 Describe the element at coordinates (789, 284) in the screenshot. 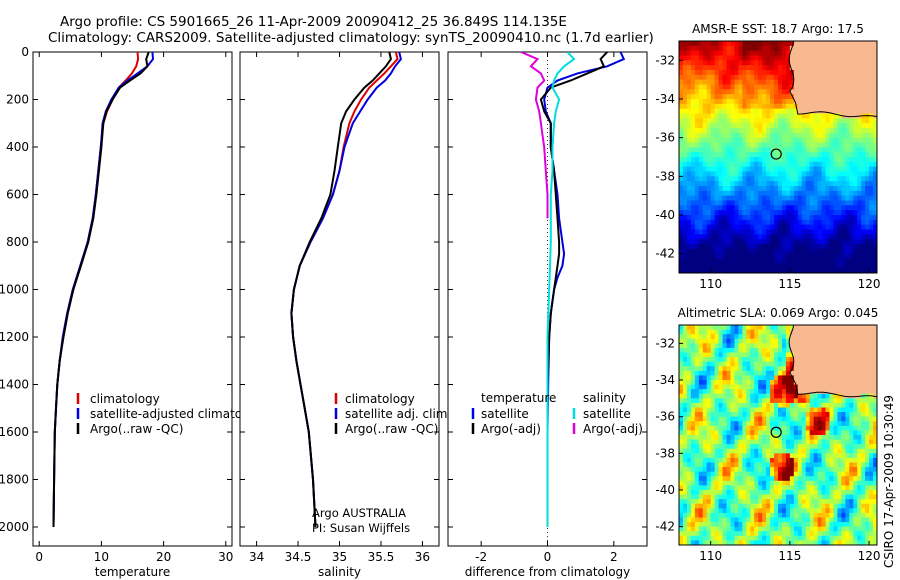

I see `sst_map-xtick-label: 115` at that location.